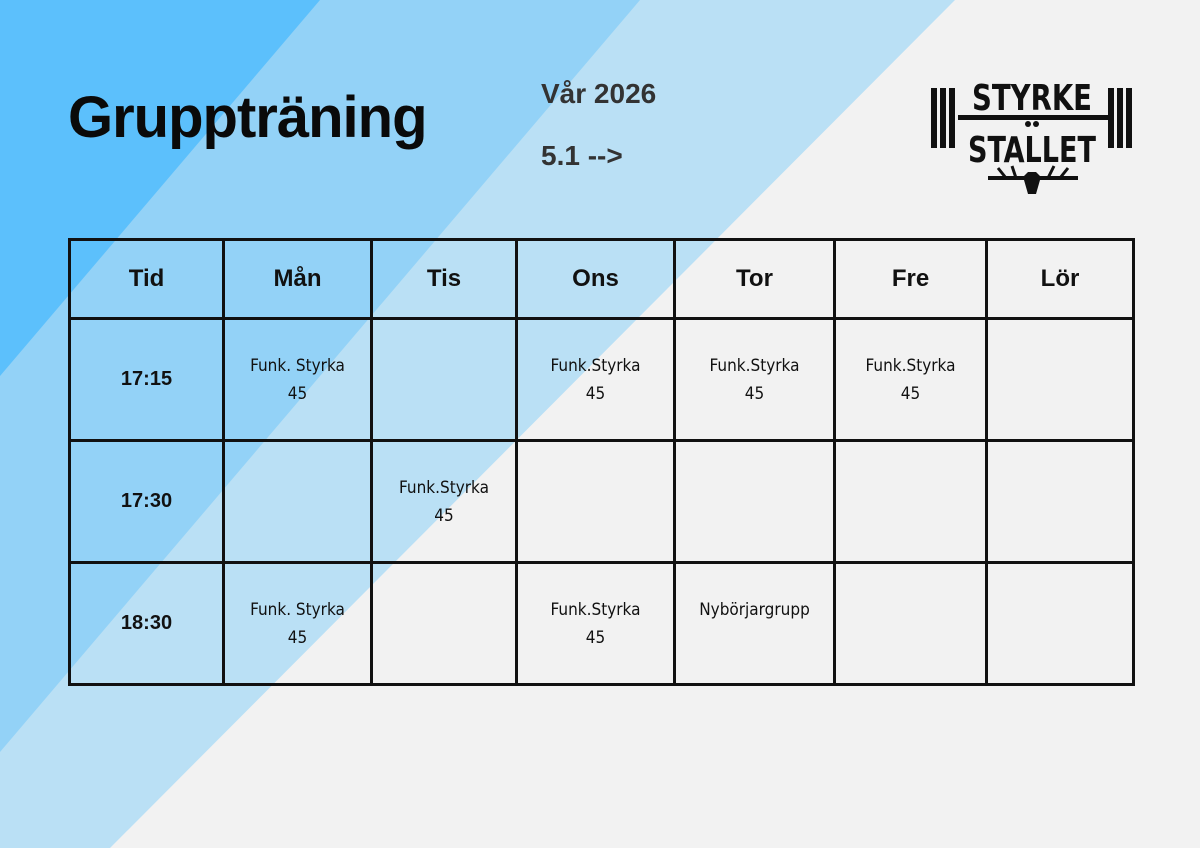 This screenshot has height=848, width=1200. What do you see at coordinates (146, 379) in the screenshot?
I see `time-cell: 17:15` at bounding box center [146, 379].